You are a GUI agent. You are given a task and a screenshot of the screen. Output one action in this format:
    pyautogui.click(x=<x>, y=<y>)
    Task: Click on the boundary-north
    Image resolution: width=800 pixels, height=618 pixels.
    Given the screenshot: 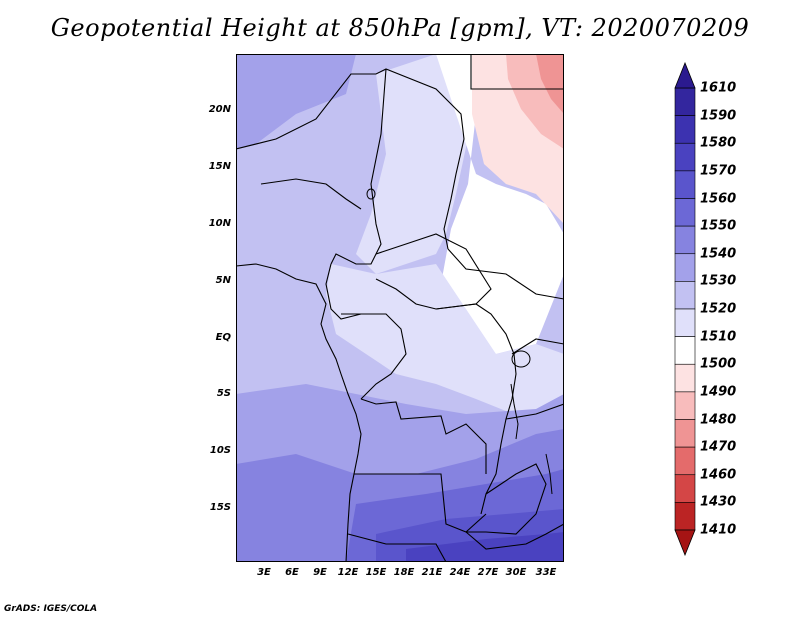 What is the action you would take?
    pyautogui.click(x=350, y=159)
    